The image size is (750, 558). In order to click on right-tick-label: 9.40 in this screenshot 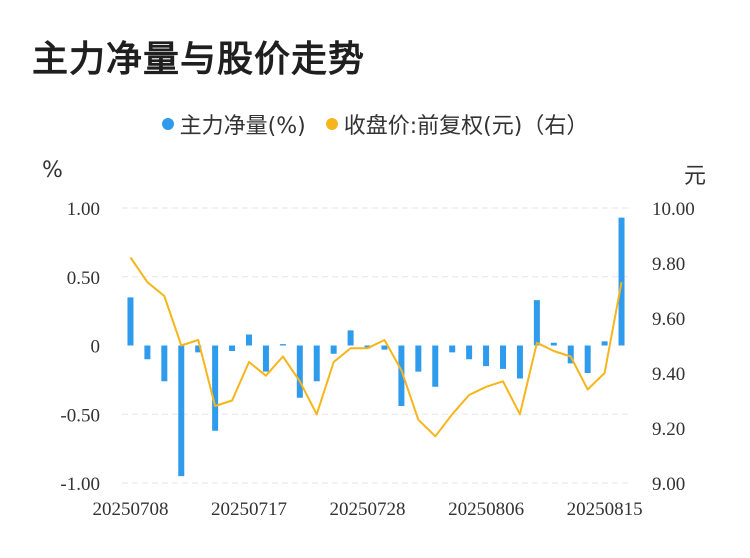, I will do `click(668, 374)`.